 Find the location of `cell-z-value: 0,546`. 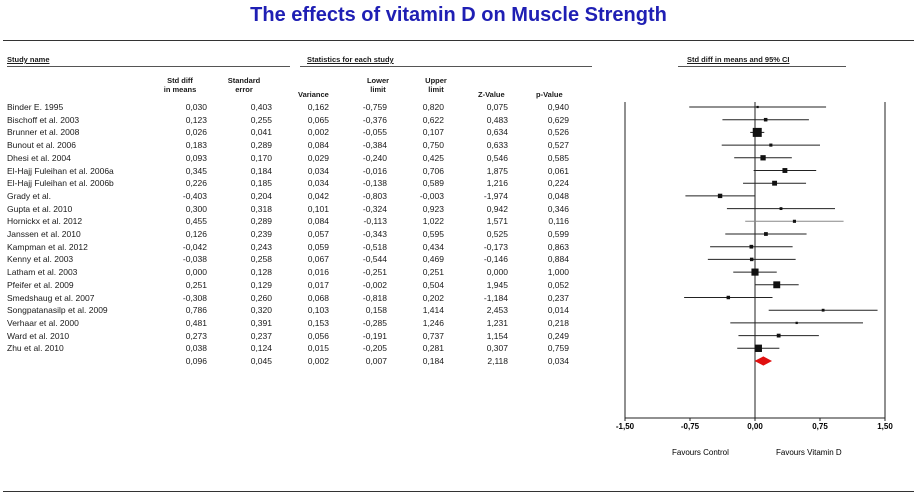

cell-z-value: 0,546 is located at coordinates (497, 157).